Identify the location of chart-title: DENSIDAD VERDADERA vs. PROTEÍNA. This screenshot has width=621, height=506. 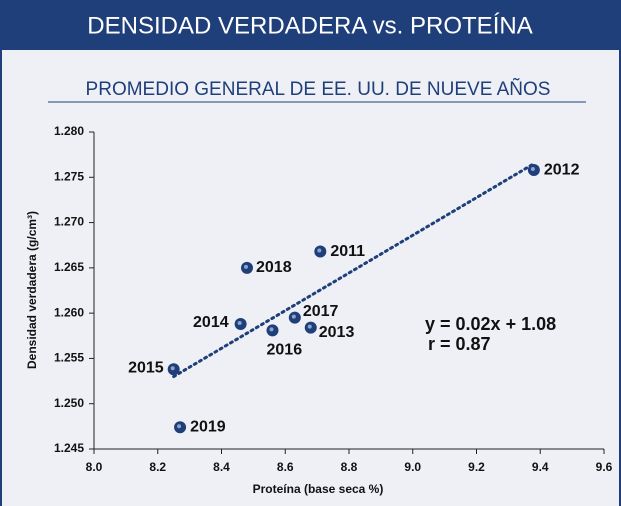
(309, 25).